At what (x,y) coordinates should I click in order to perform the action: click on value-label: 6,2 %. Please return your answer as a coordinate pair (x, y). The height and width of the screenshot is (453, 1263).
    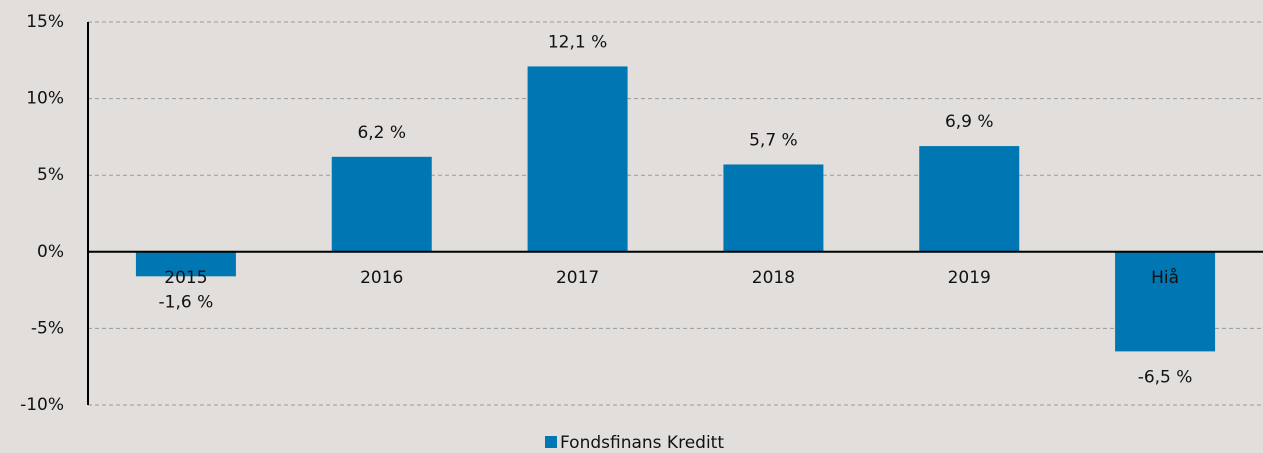
    Looking at the image, I should click on (381, 133).